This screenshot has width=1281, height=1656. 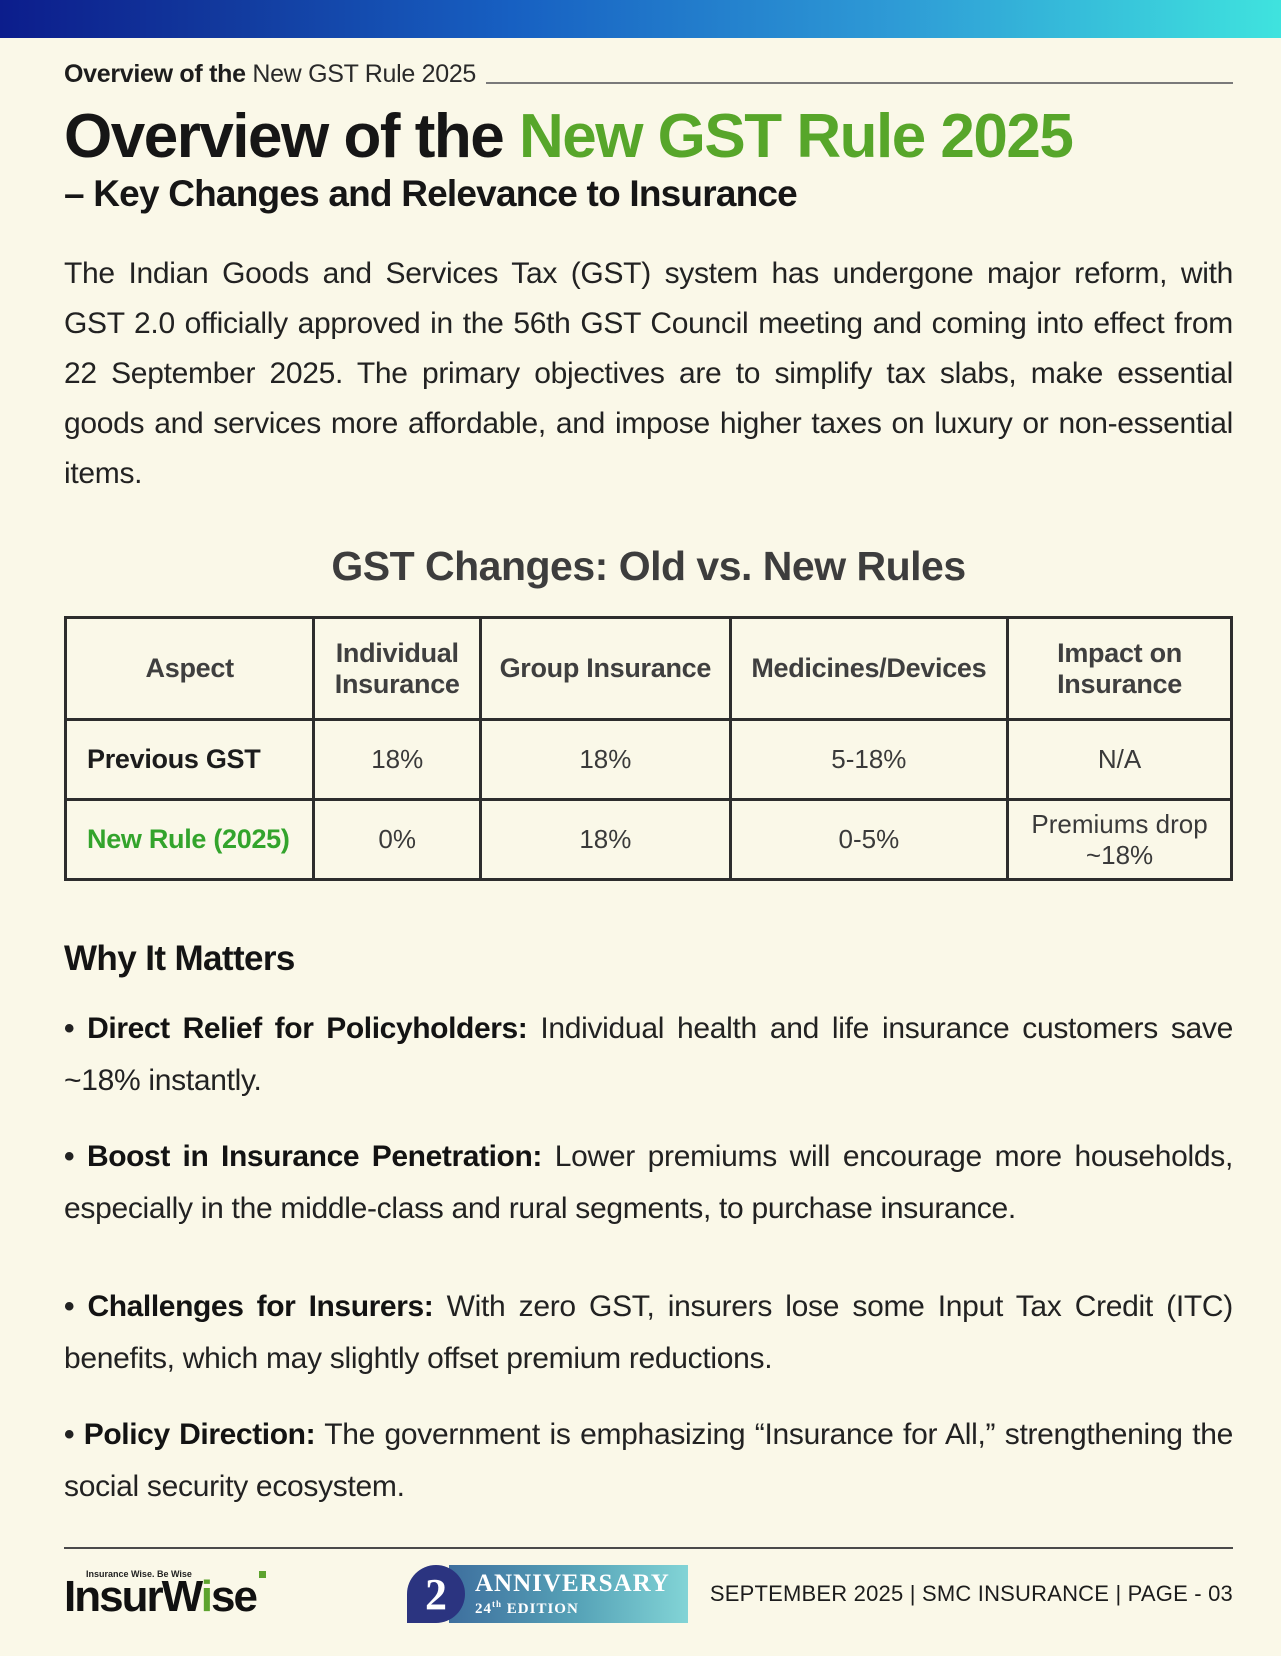 What do you see at coordinates (260, 1307) in the screenshot?
I see `bullet-challenges-lead: Challenges for Insurers:` at bounding box center [260, 1307].